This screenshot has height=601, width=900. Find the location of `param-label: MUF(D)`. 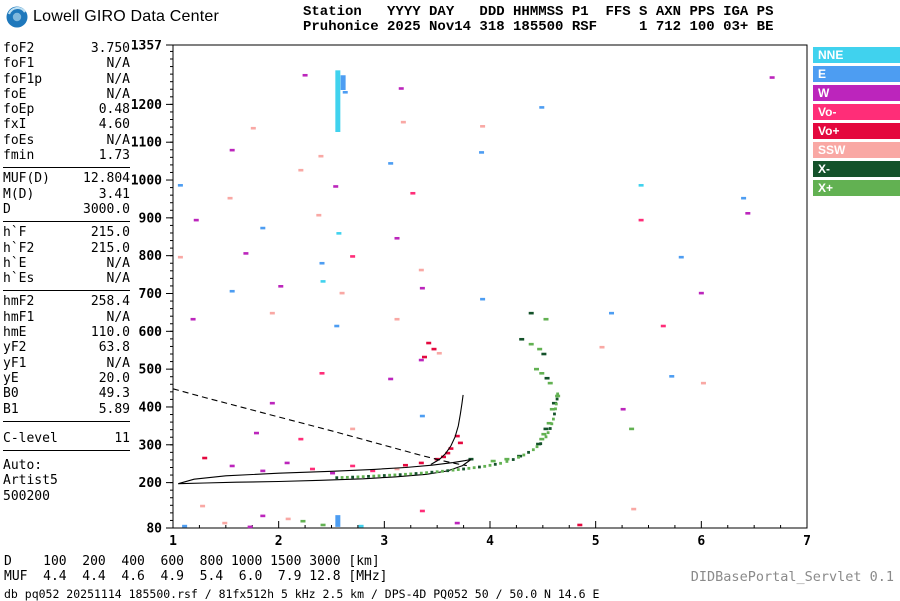

param-label: MUF(D) is located at coordinates (26, 179).